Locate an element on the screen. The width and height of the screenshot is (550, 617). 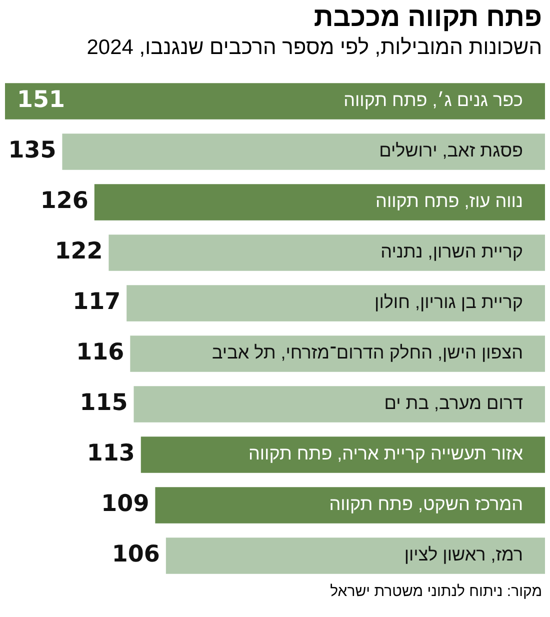
y-tick-label: דרום מערב, בת ים is located at coordinates (454, 403).